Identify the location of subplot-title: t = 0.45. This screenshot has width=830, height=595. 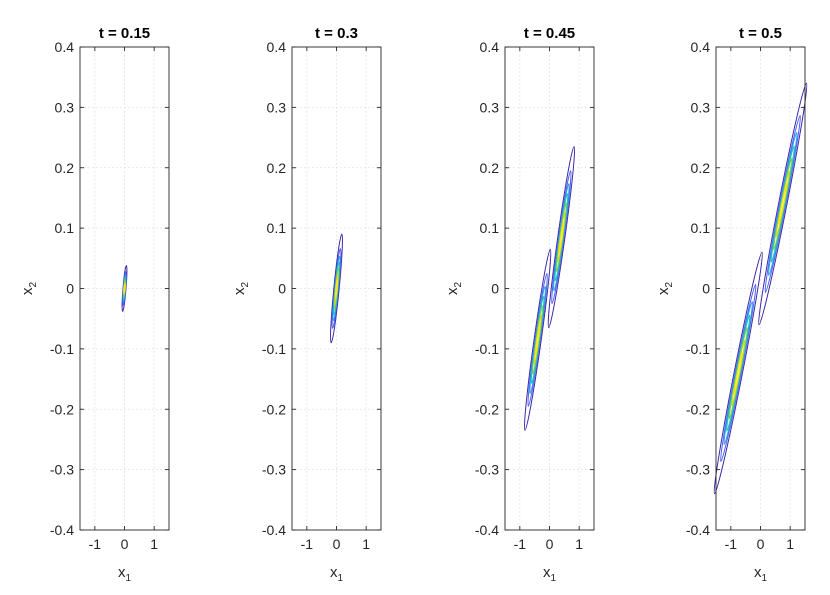
(549, 33).